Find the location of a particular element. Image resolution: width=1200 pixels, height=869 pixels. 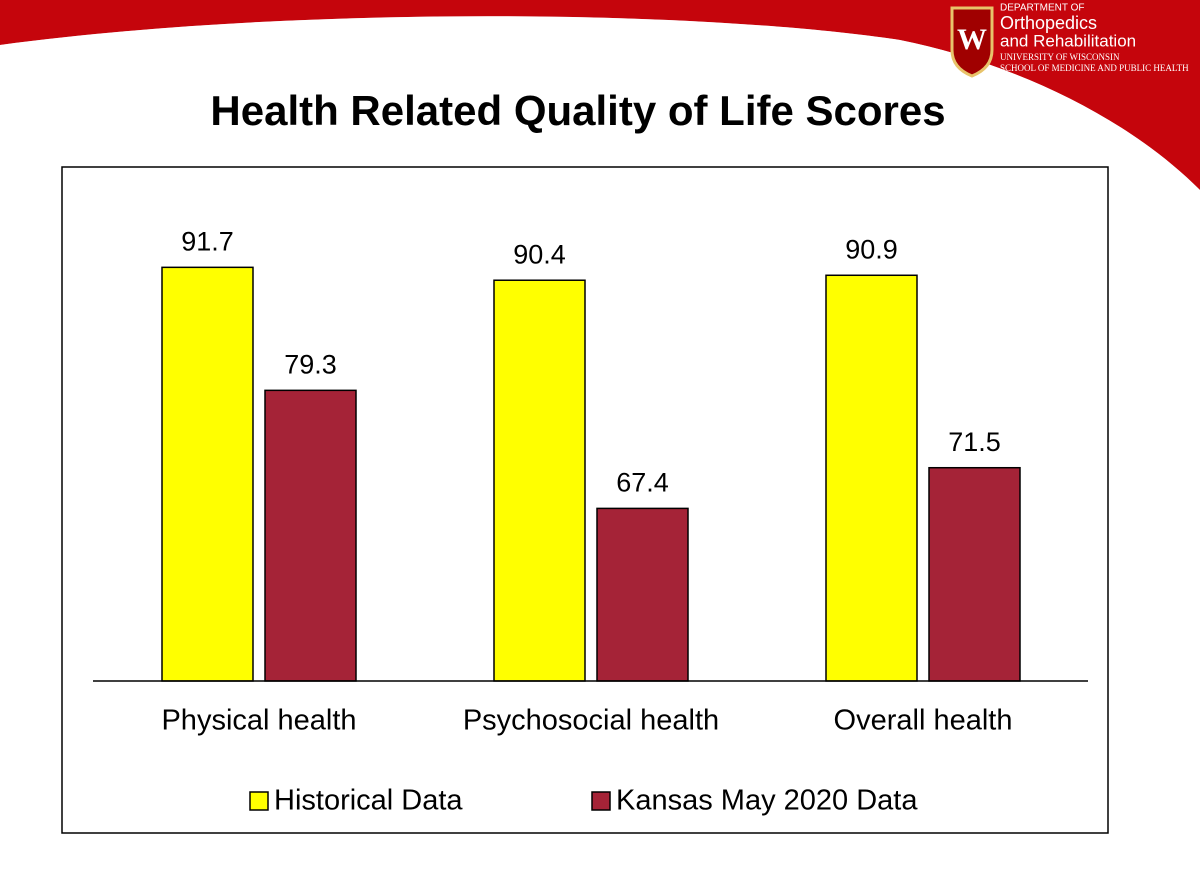

dept-name: Orthopedics is located at coordinates (1048, 23).